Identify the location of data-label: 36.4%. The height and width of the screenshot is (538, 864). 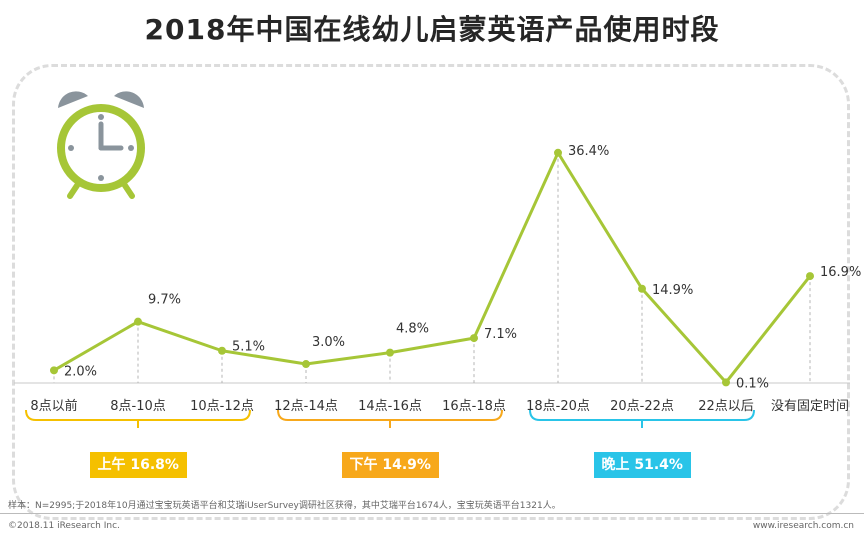
(588, 151).